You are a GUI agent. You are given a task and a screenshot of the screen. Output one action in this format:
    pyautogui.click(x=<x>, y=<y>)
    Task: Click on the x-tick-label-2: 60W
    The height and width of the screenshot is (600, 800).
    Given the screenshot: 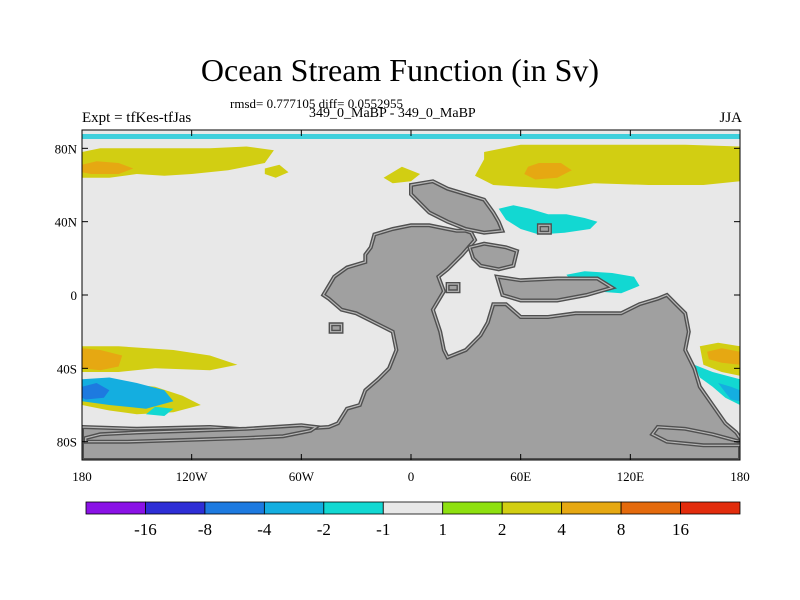 What is the action you would take?
    pyautogui.click(x=302, y=476)
    